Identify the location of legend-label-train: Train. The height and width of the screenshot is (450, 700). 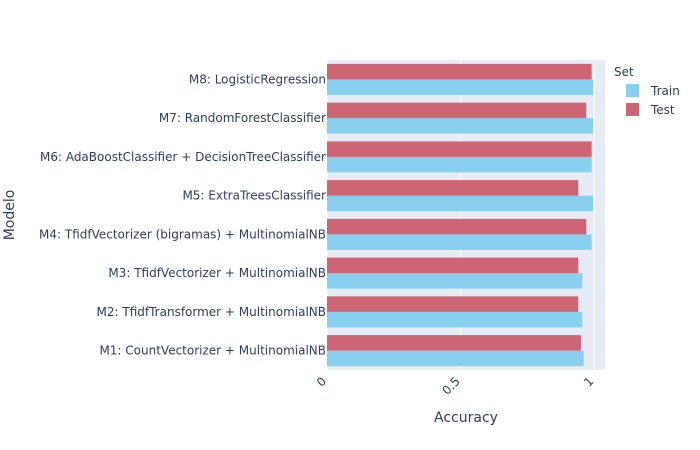
(665, 91).